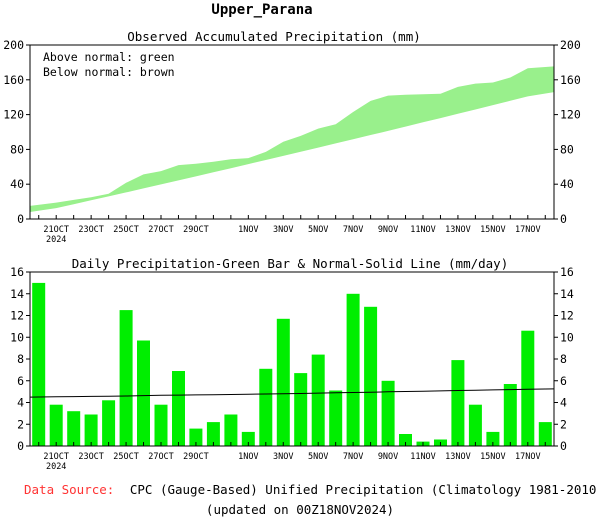 This screenshot has height=518, width=598. What do you see at coordinates (563, 446) in the screenshot?
I see `bottom-right-tick-label: 0` at bounding box center [563, 446].